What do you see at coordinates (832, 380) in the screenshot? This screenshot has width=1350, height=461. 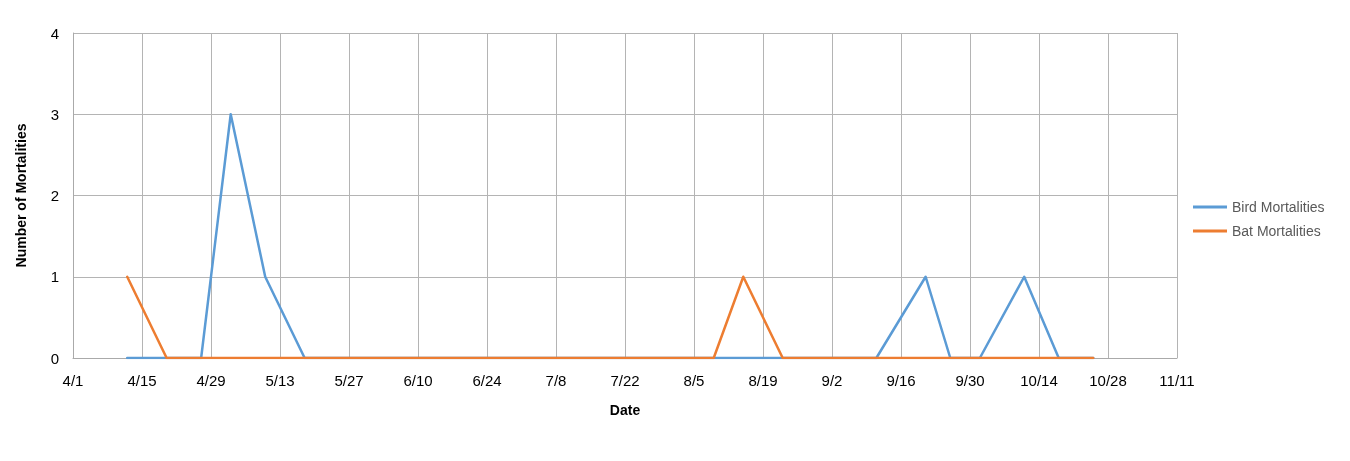 I see `x-tick-label: 9/2` at bounding box center [832, 380].